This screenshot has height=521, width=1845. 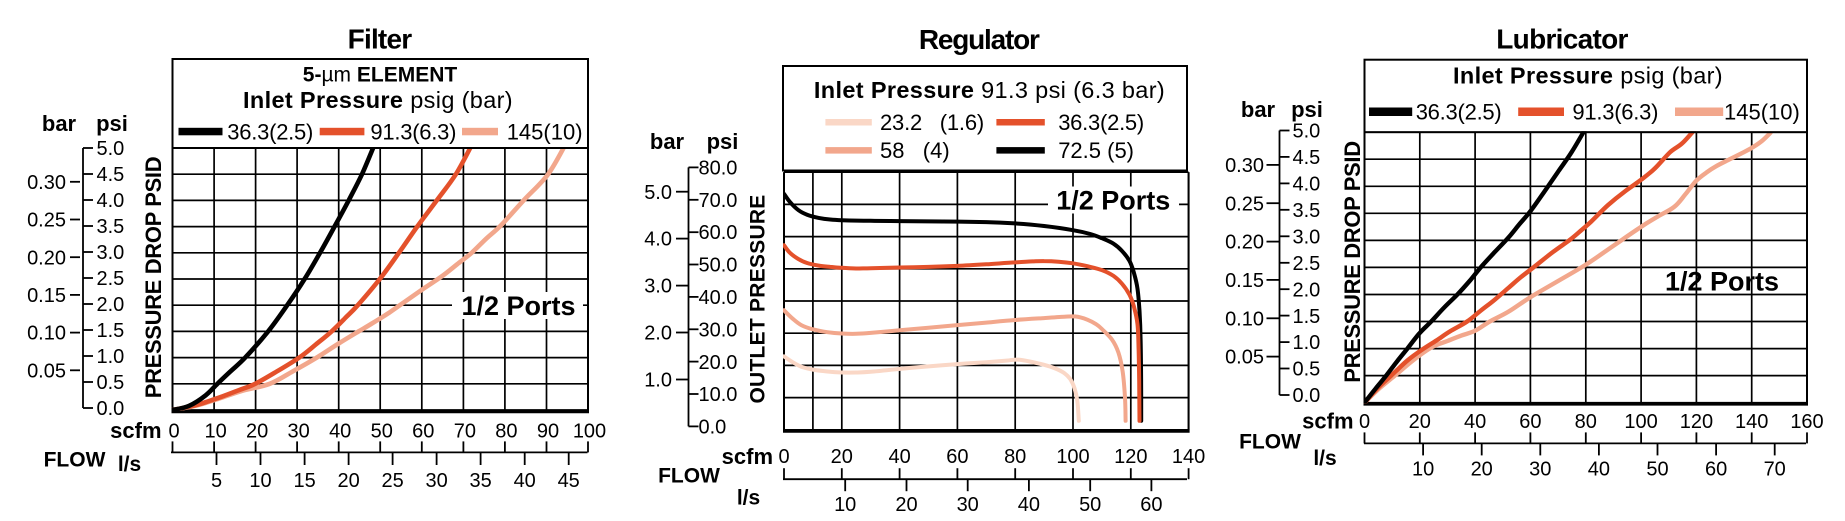 What do you see at coordinates (1307, 317) in the screenshot?
I see `svg-text: 1.5` at bounding box center [1307, 317].